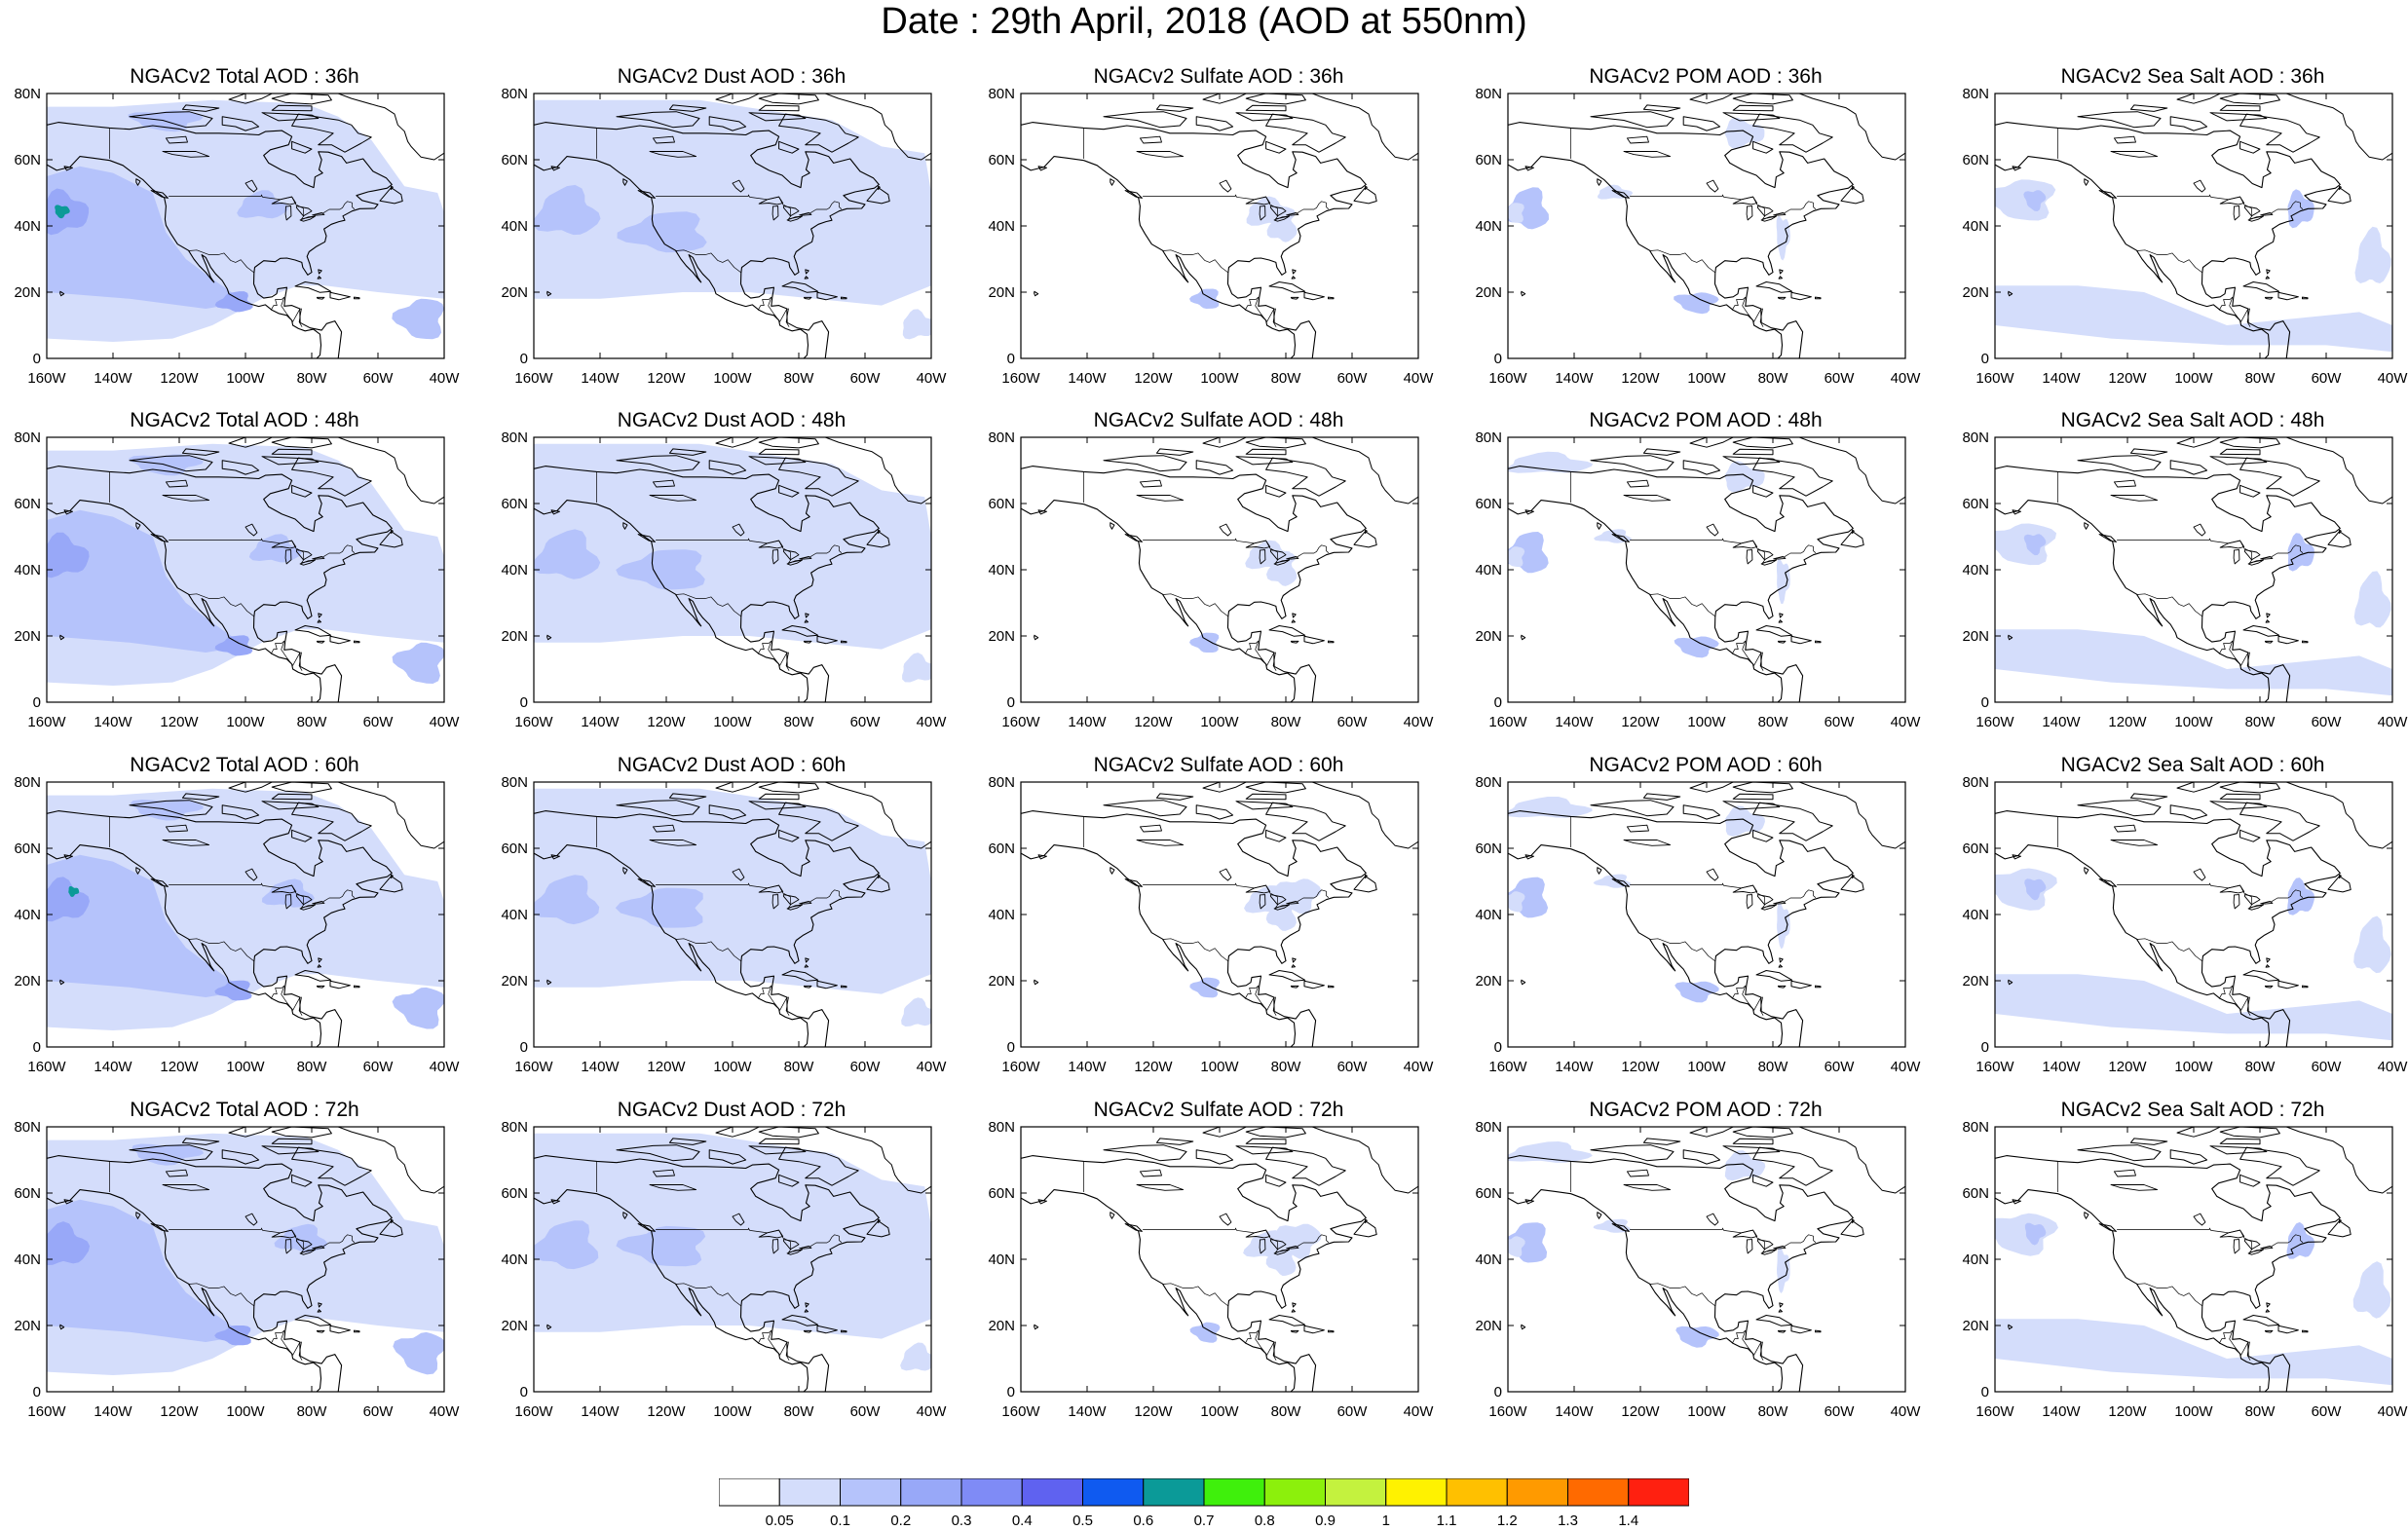 This screenshot has height=1531, width=2408. I want to click on colorbar-level-label: 0.4, so click(1022, 1520).